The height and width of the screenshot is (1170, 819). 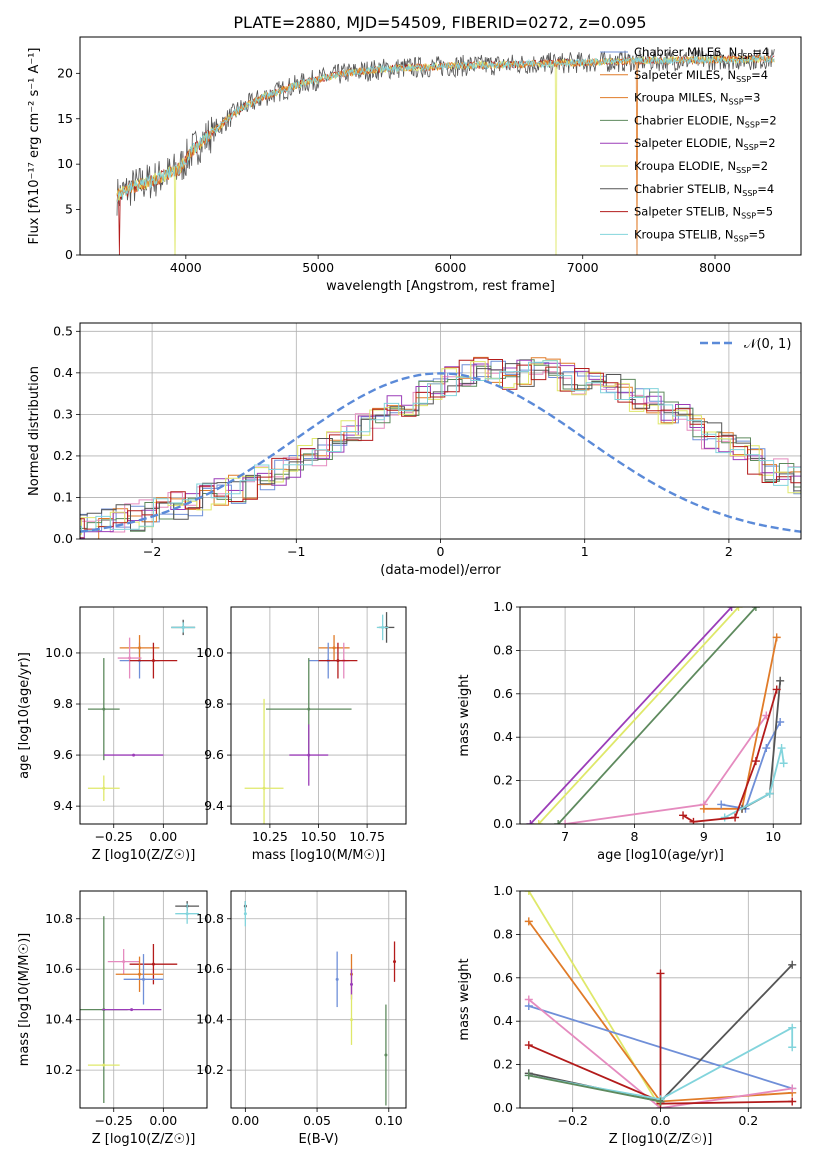 What do you see at coordinates (63, 413) in the screenshot?
I see `y-tick-label: 0.3` at bounding box center [63, 413].